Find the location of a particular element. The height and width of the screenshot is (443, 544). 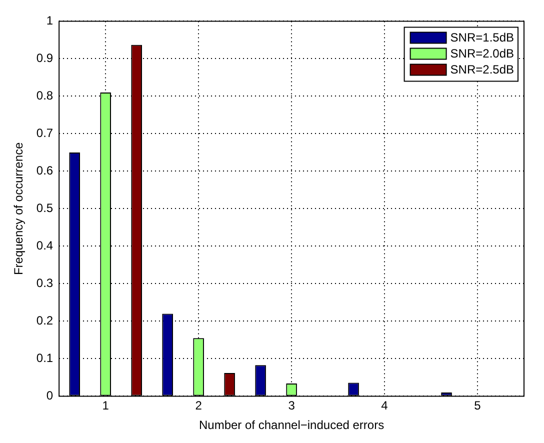

y-tick-label: 0.7 is located at coordinates (45, 133).